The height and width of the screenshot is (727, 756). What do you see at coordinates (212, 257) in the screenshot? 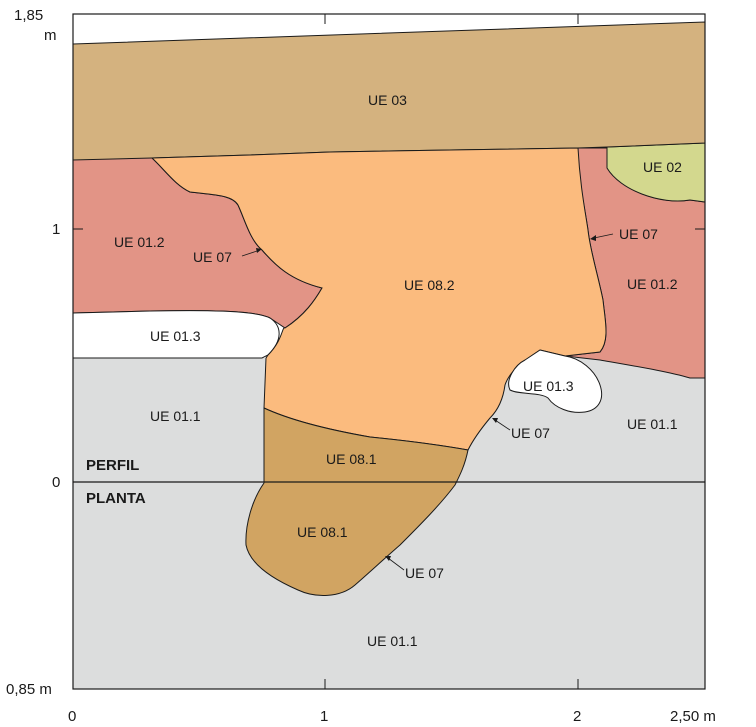
I see `ue-07-left-label: UE 07` at bounding box center [212, 257].